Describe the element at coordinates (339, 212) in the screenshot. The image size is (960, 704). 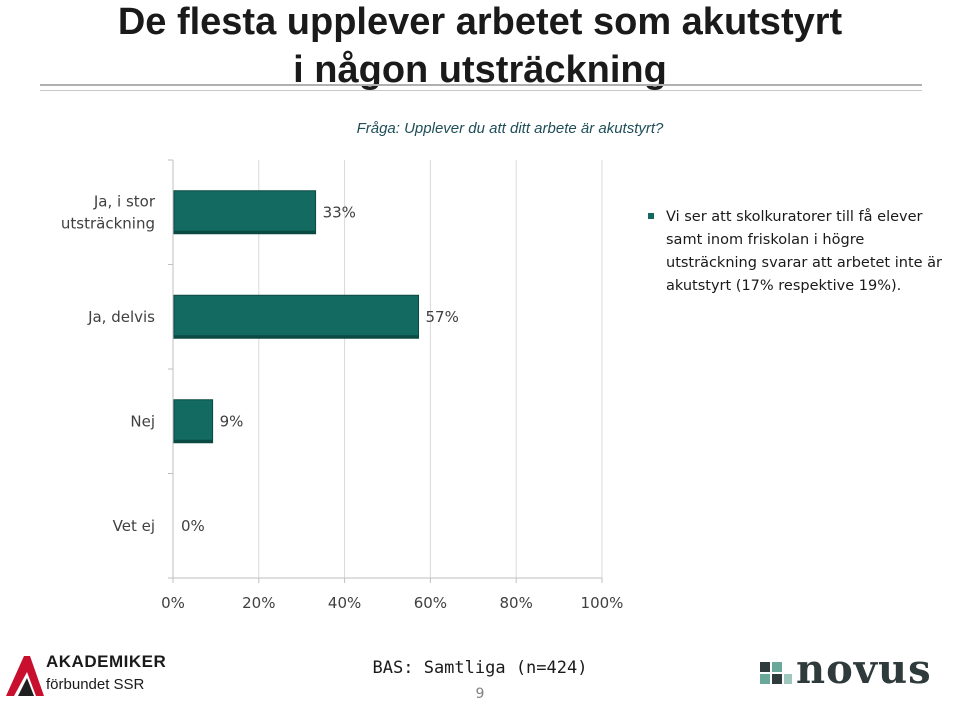
I see `data-label: 33%` at that location.